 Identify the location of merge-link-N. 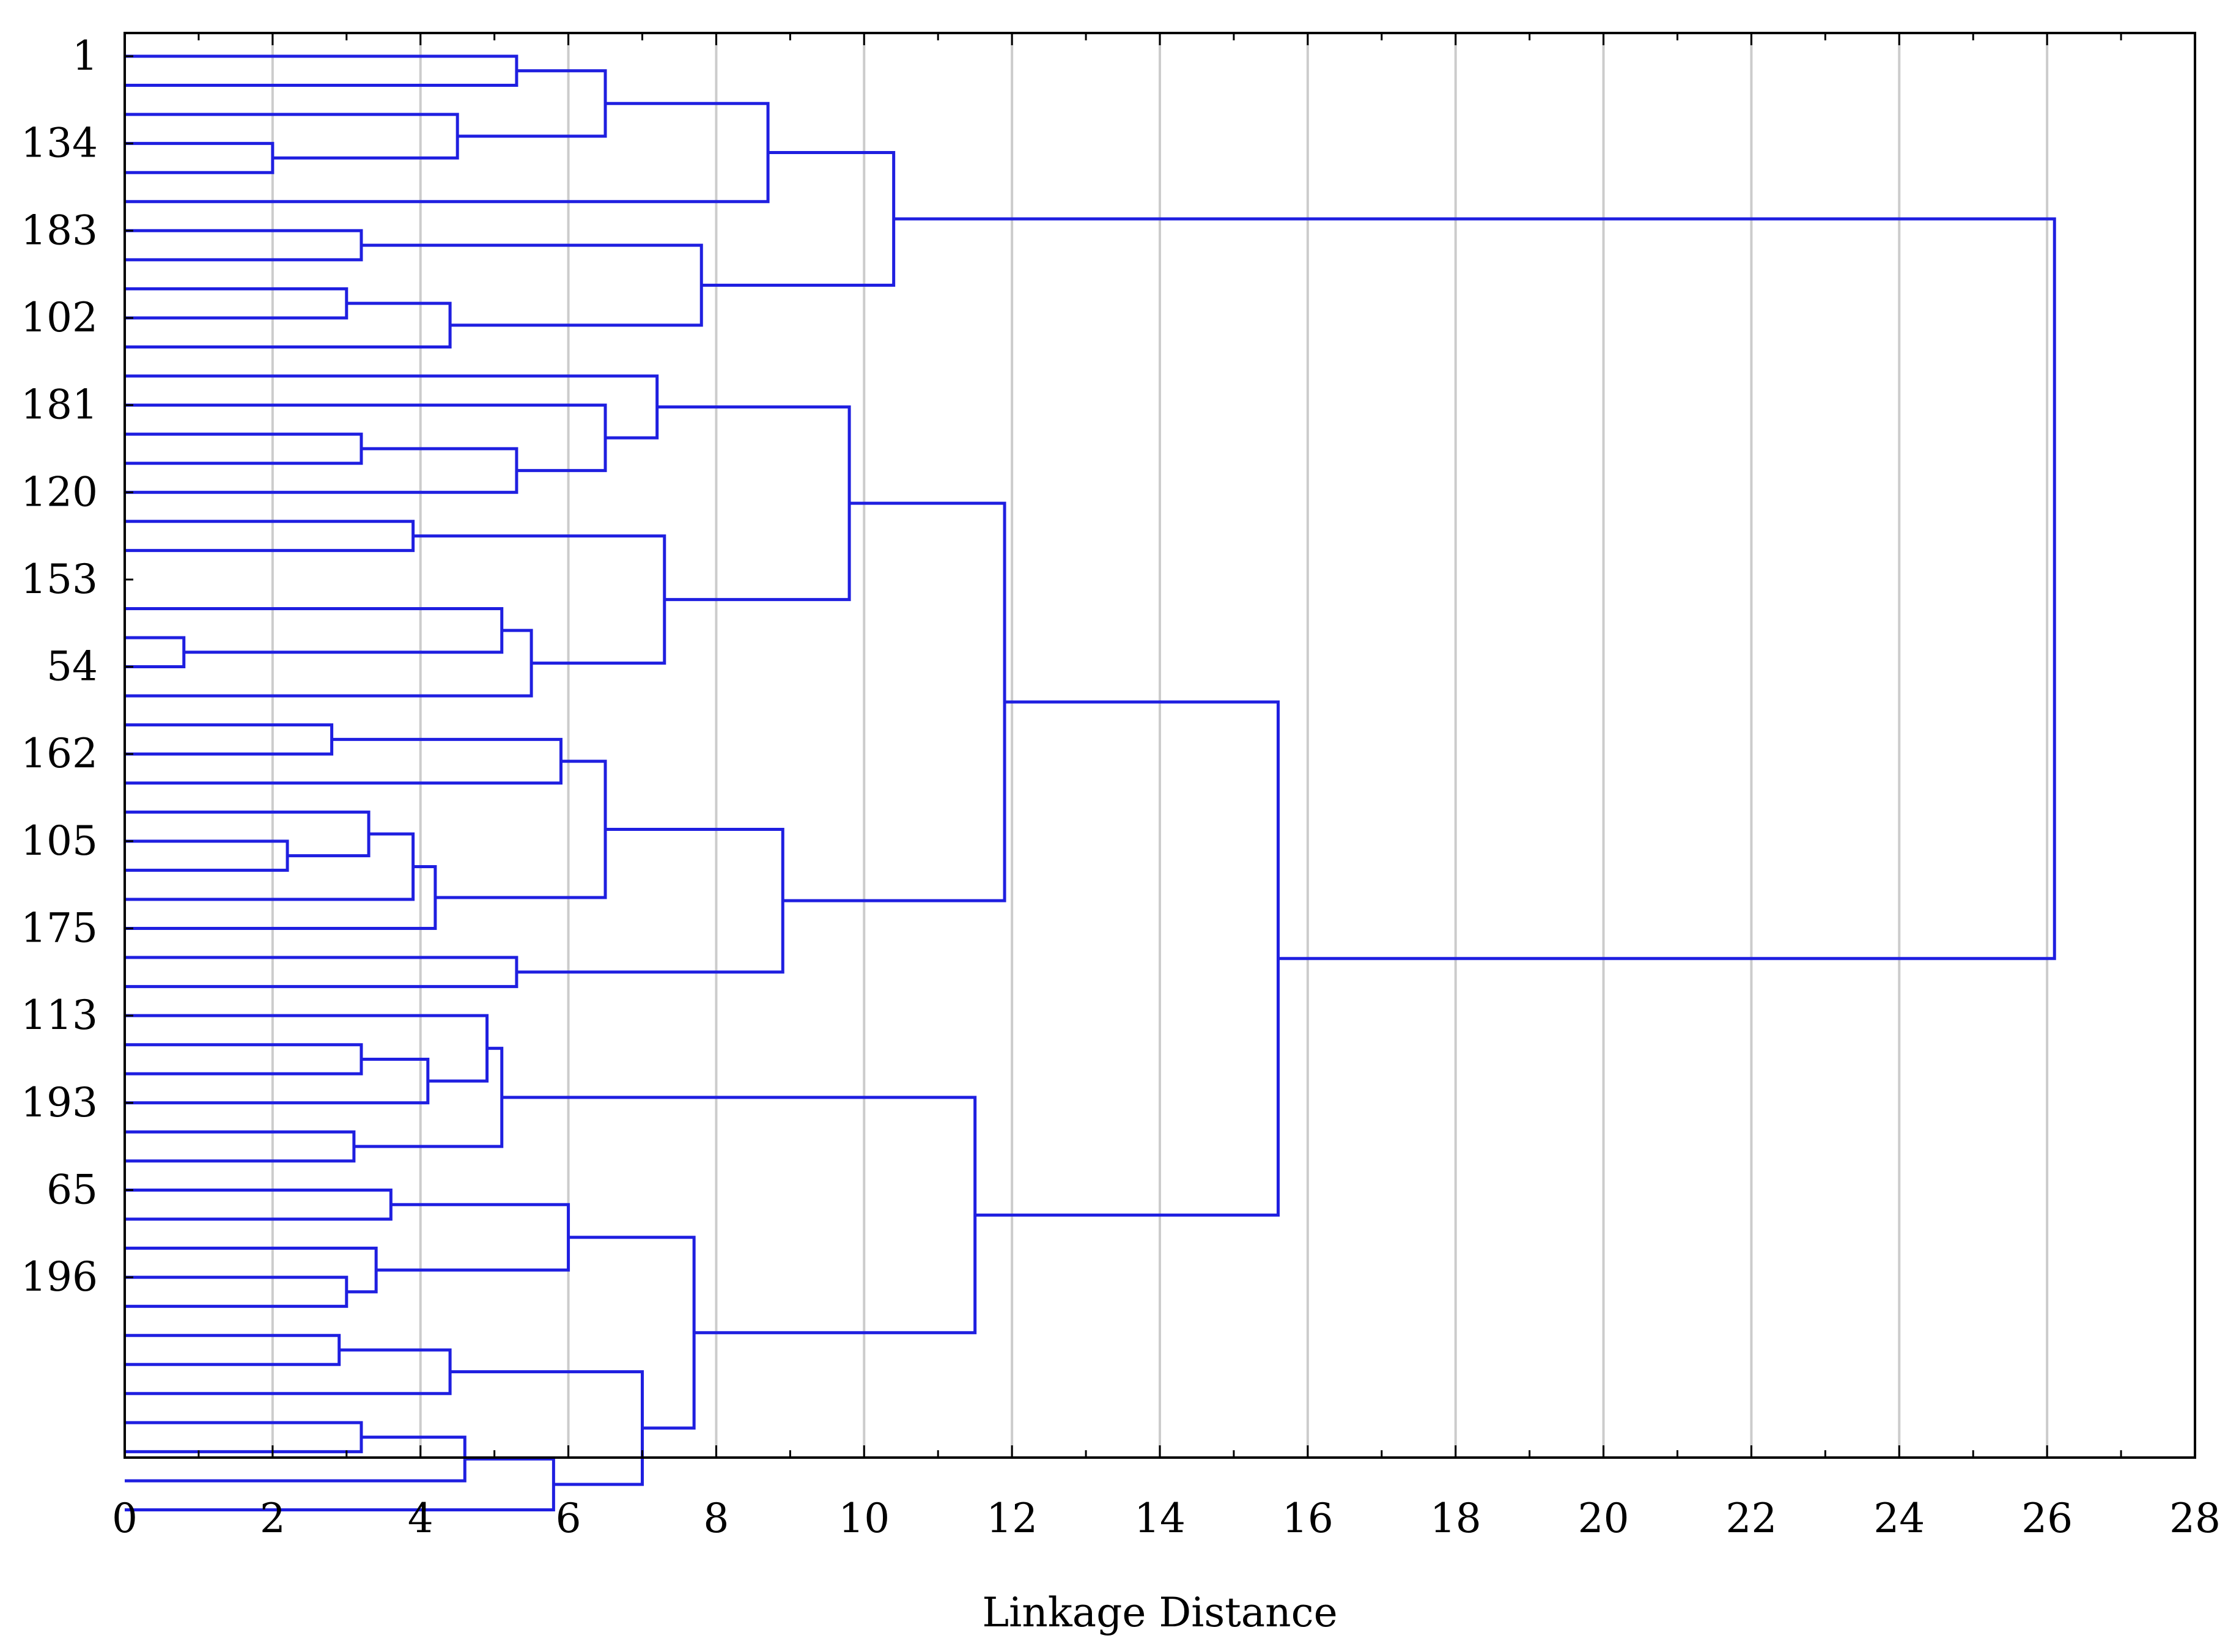
(392, 407).